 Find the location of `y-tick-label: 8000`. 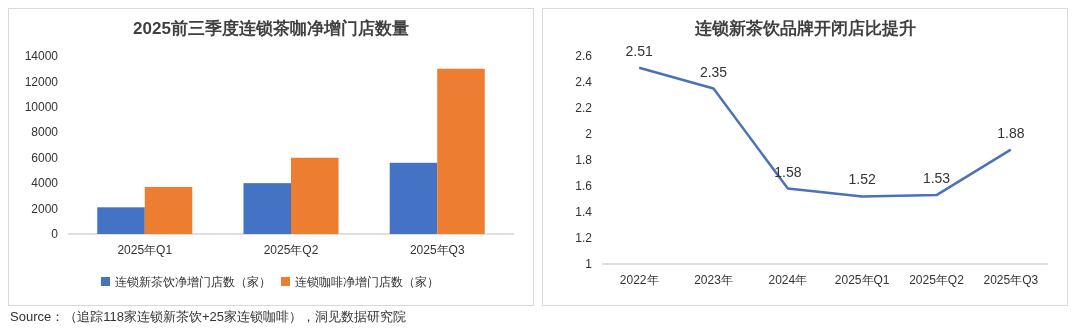

y-tick-label: 8000 is located at coordinates (45, 132).